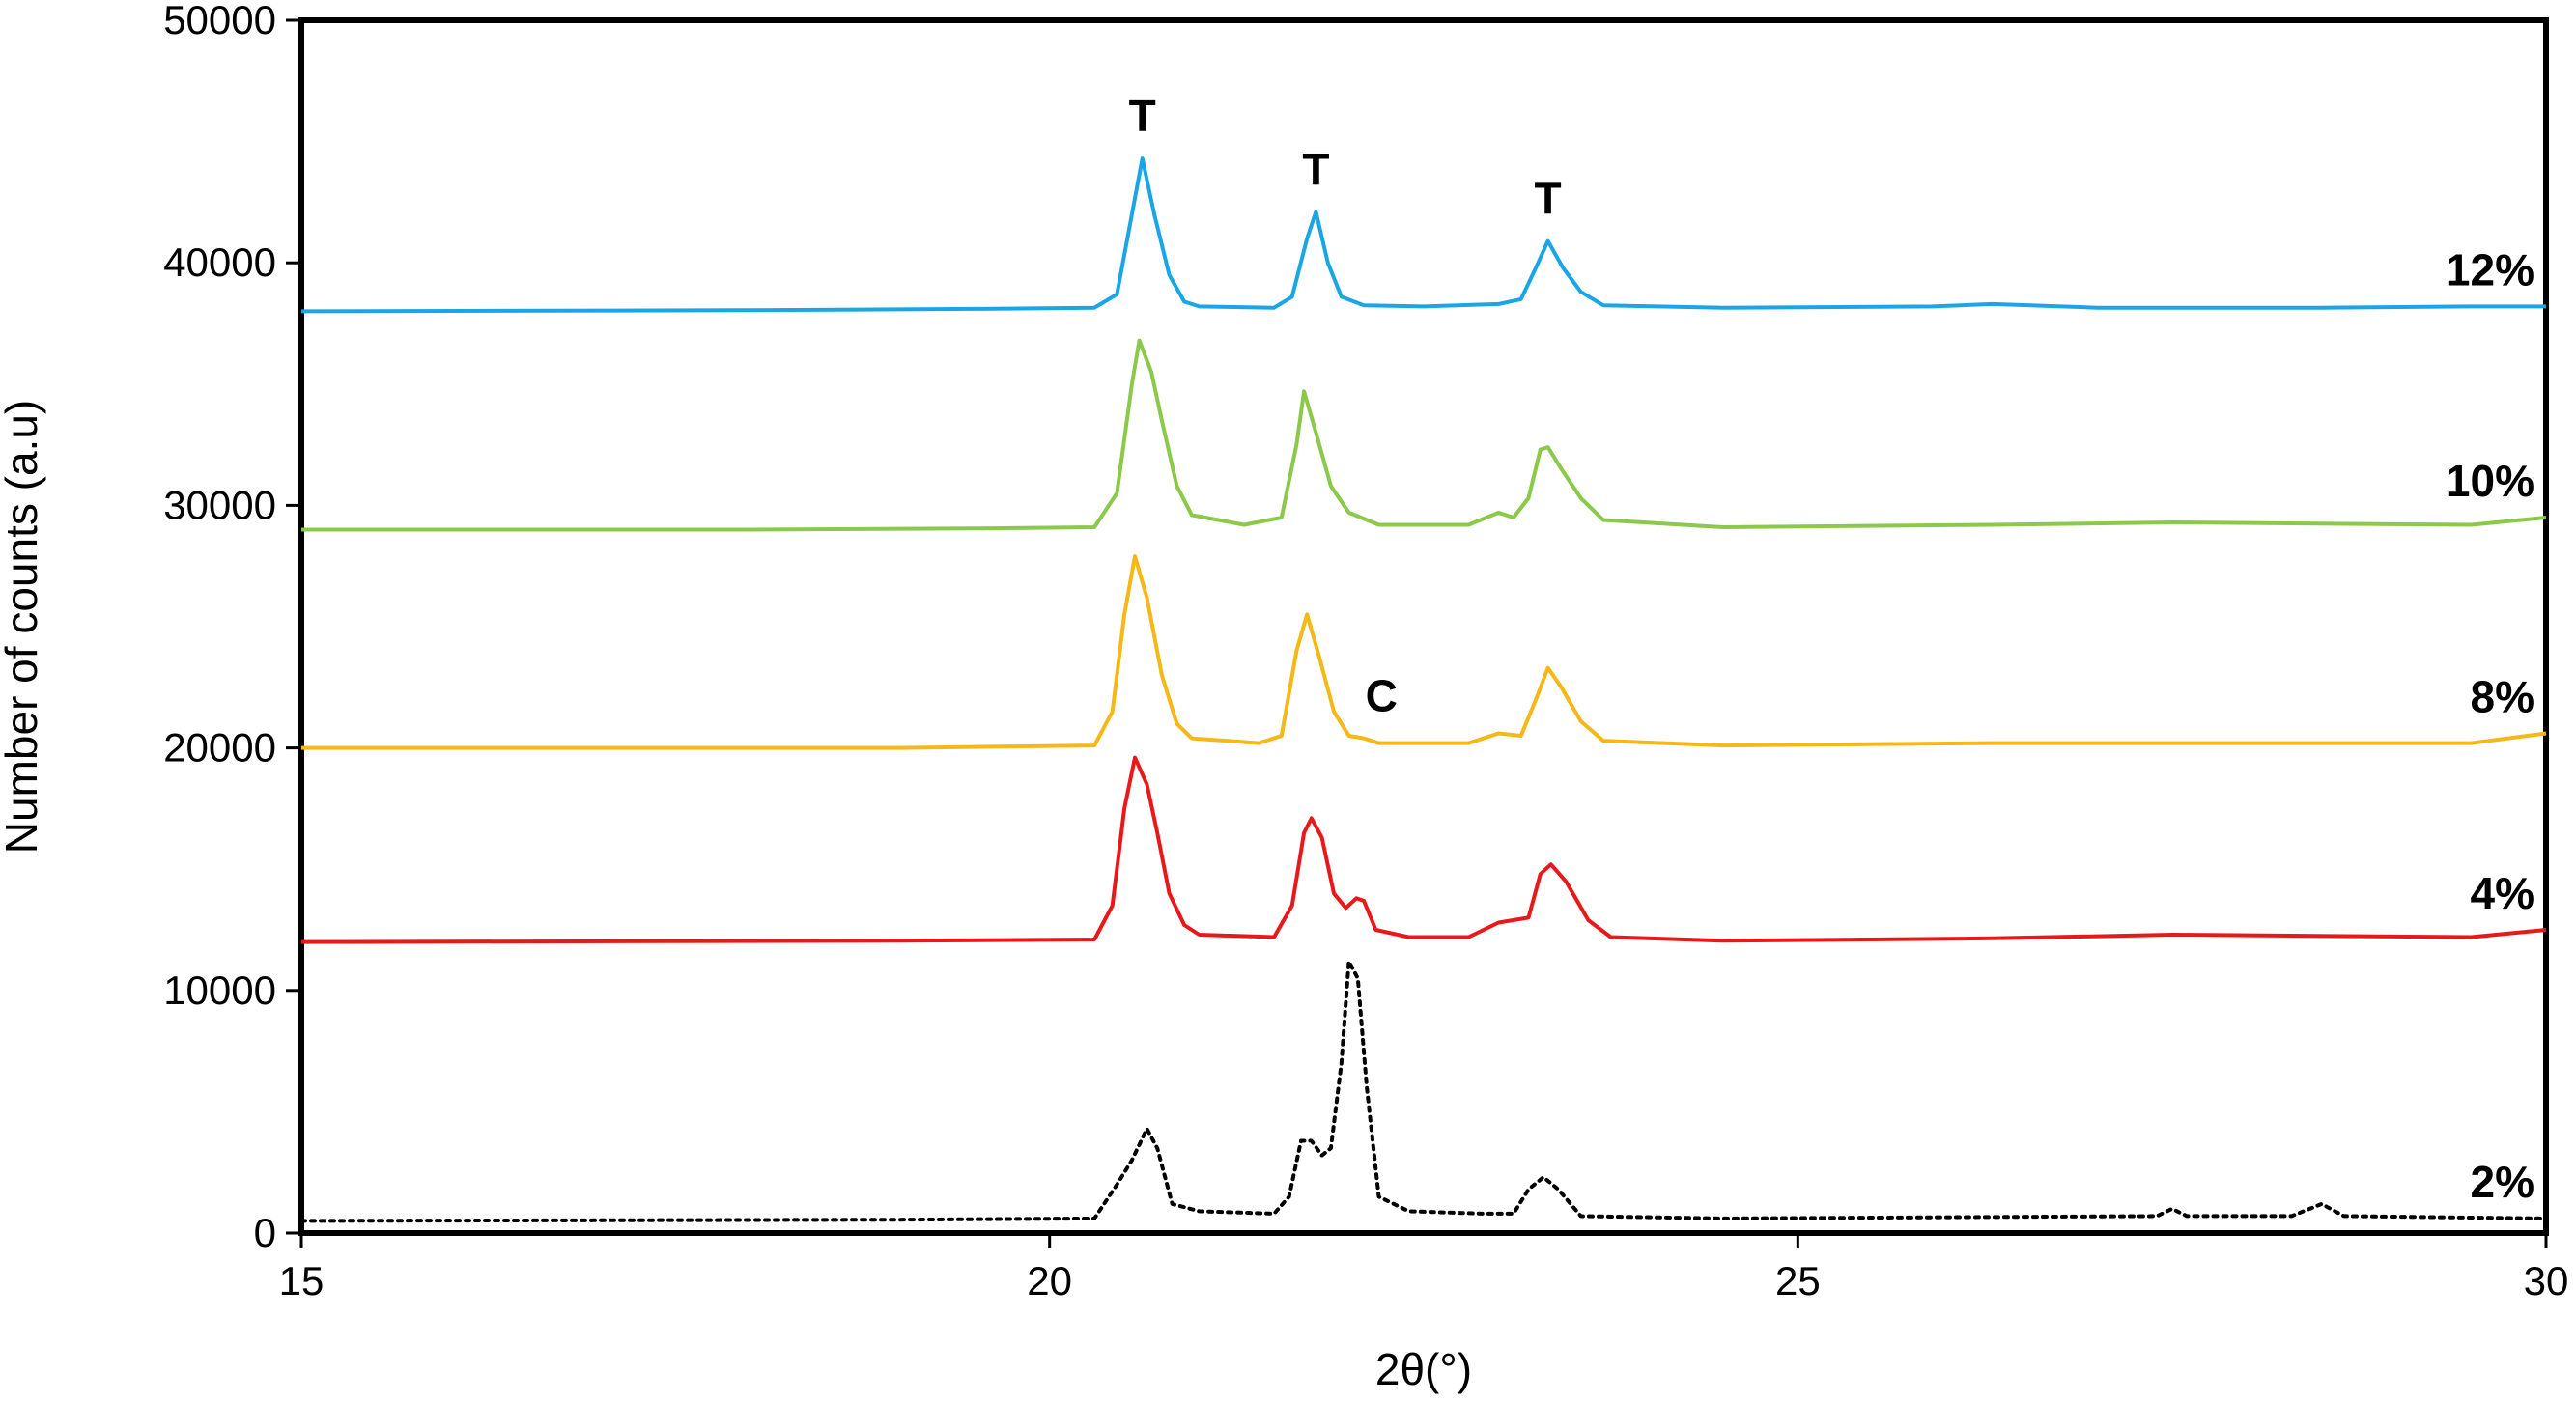 The height and width of the screenshot is (1402, 2576). I want to click on series-line-8%, so click(1424, 652).